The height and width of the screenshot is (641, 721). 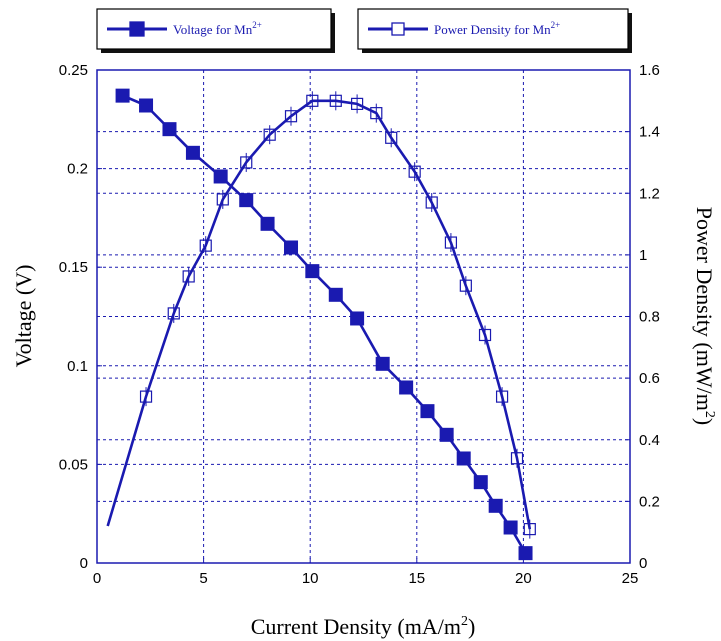 What do you see at coordinates (416, 578) in the screenshot?
I see `x-tick-label: 15` at bounding box center [416, 578].